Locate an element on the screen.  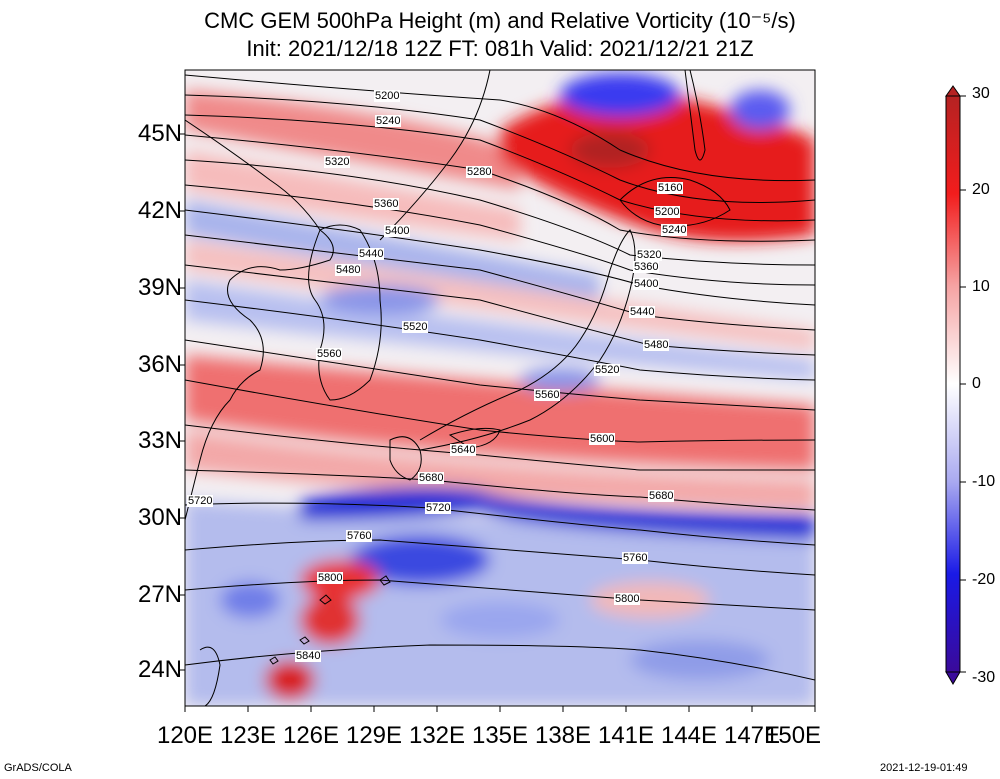
colorbar-label-neg30: -30 is located at coordinates (984, 677).